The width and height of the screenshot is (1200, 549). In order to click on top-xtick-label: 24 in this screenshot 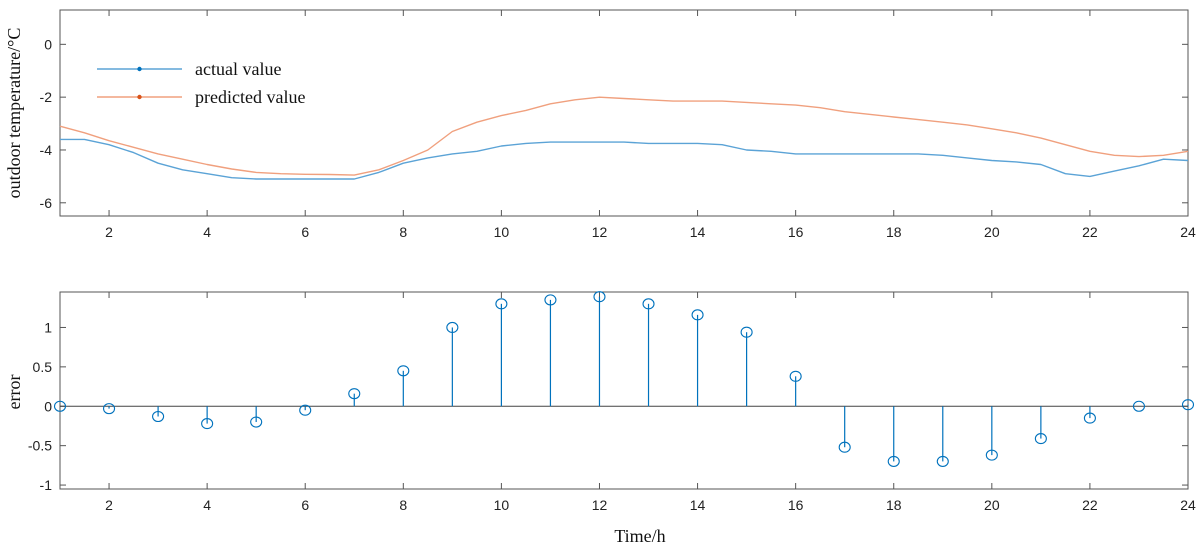, I will do `click(1188, 232)`.